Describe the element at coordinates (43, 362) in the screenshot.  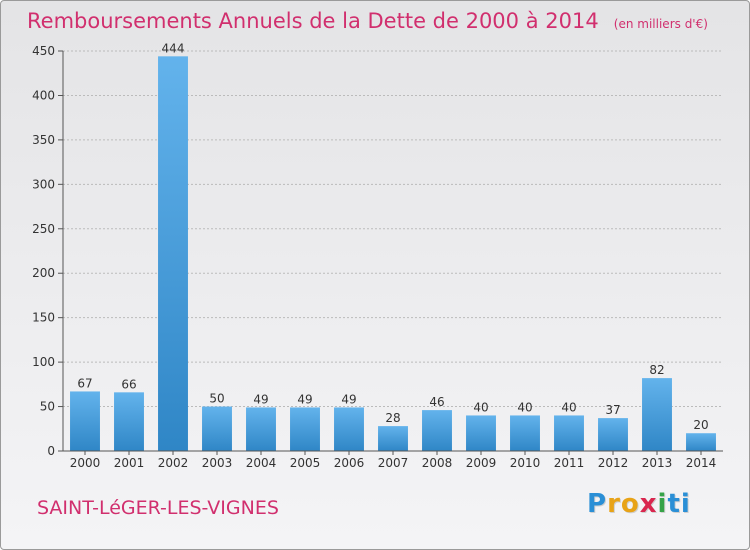
I see `y-tick-label: 100` at that location.